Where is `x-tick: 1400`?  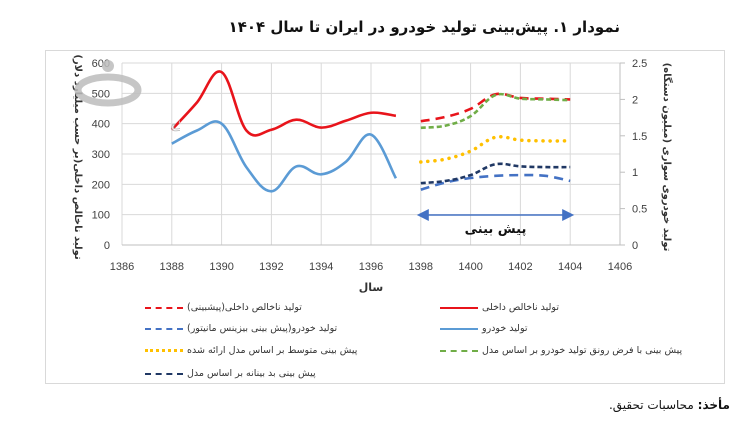
x-tick: 1400 is located at coordinates (470, 267).